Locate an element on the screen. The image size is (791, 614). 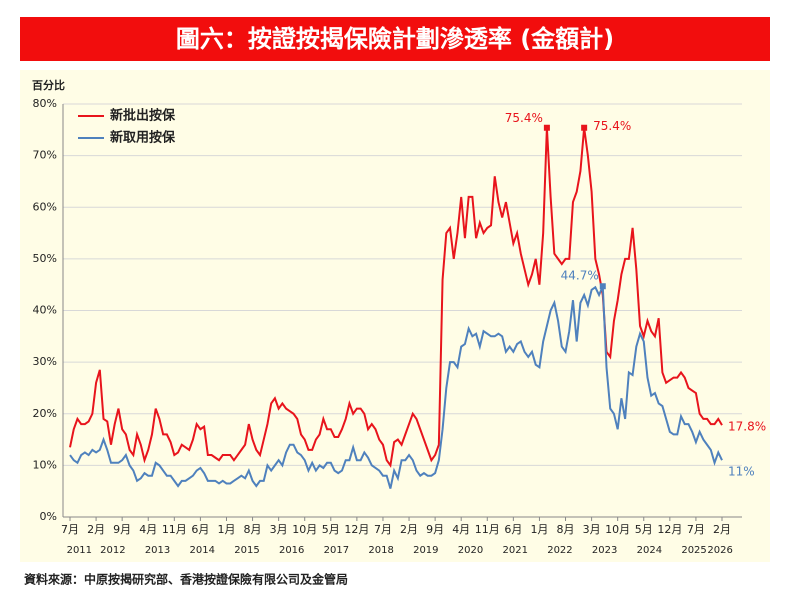
x-year-label: 2014 is located at coordinates (202, 550).